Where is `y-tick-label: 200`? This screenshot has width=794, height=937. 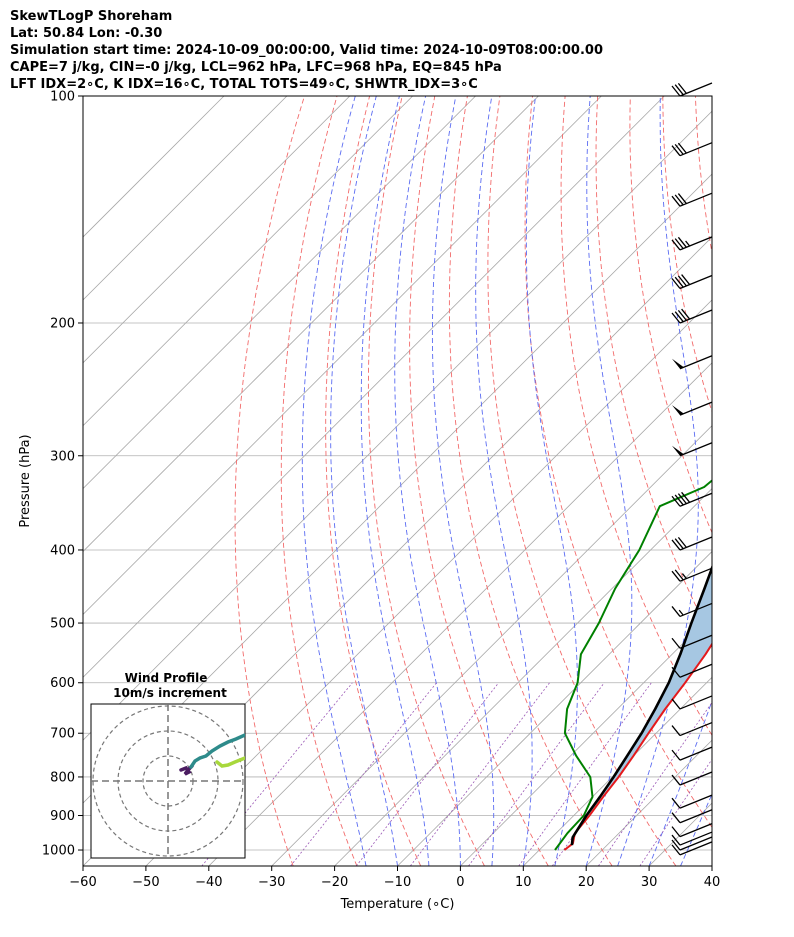
y-tick-label: 200 is located at coordinates (62, 323).